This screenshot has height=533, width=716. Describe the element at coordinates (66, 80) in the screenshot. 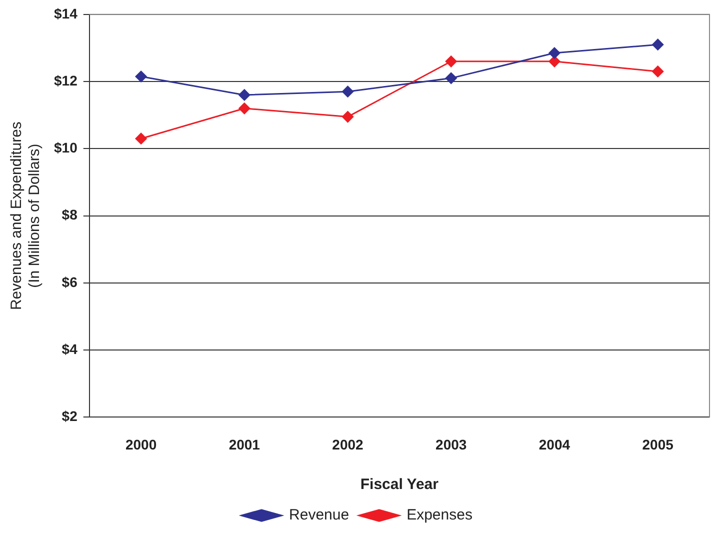

I see `y-tick-label: $12` at that location.